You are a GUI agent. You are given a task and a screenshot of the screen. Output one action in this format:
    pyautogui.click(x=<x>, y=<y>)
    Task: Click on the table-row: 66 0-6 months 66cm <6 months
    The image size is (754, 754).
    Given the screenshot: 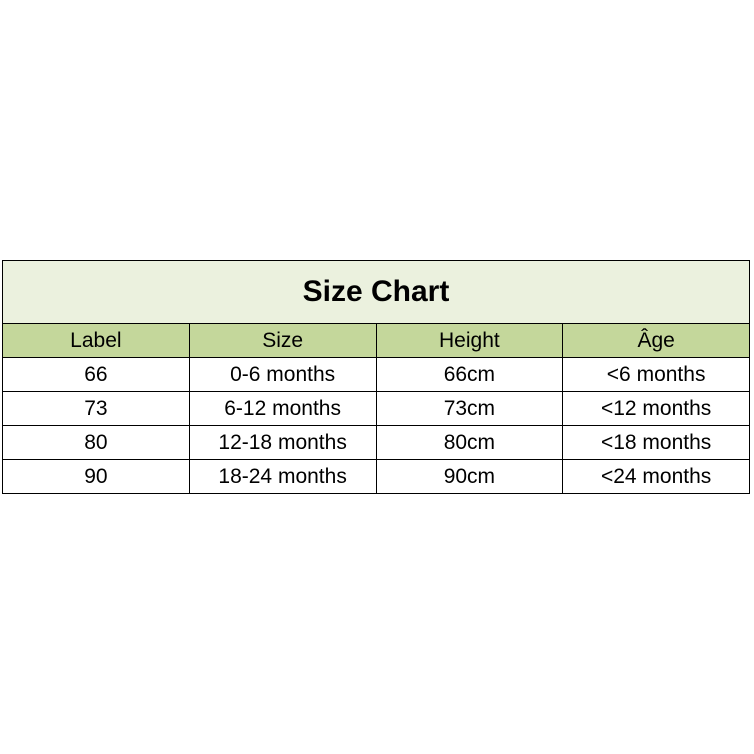 What is the action you would take?
    pyautogui.click(x=376, y=374)
    